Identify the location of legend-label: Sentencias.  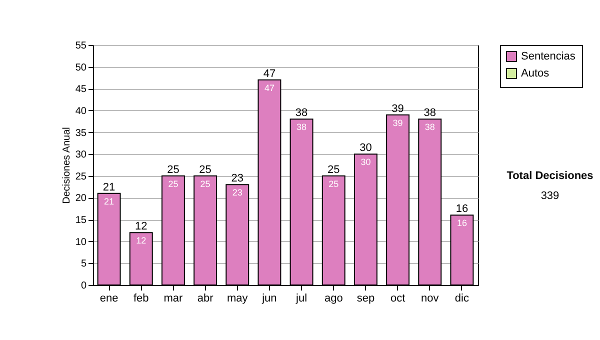
(548, 56).